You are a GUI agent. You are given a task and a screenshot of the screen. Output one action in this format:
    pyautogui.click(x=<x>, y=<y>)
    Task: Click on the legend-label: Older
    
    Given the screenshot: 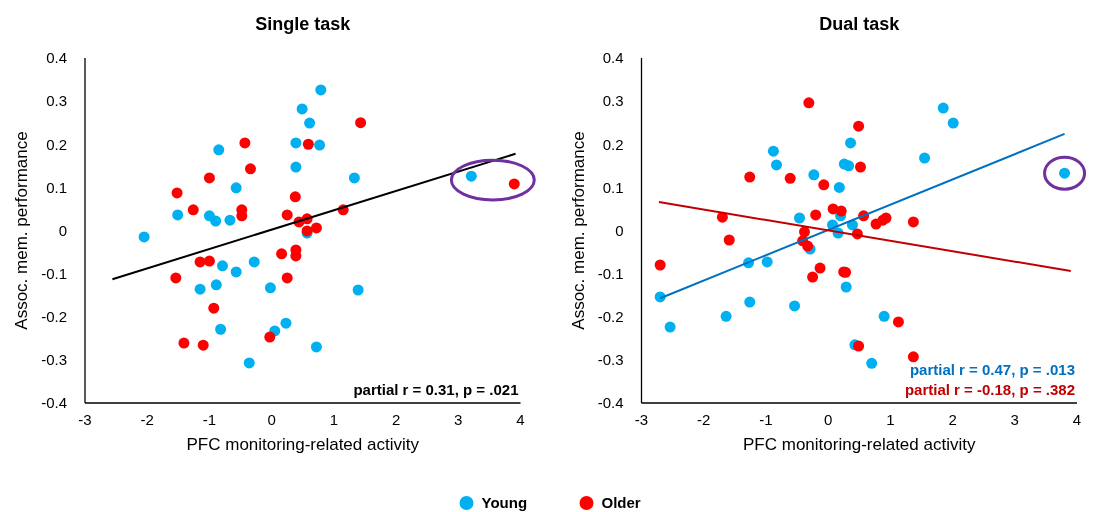 What is the action you would take?
    pyautogui.click(x=621, y=503)
    